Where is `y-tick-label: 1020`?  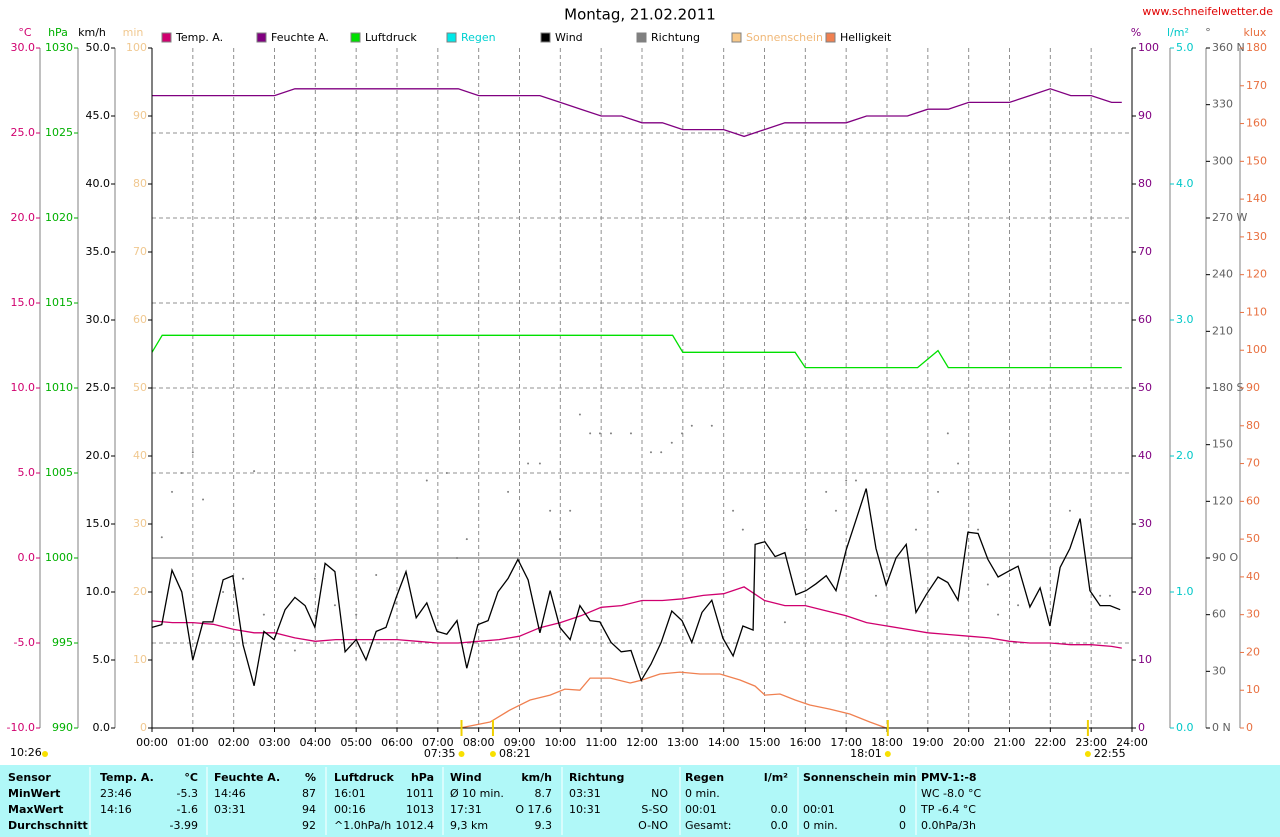
y-tick-label: 1020 is located at coordinates (59, 217).